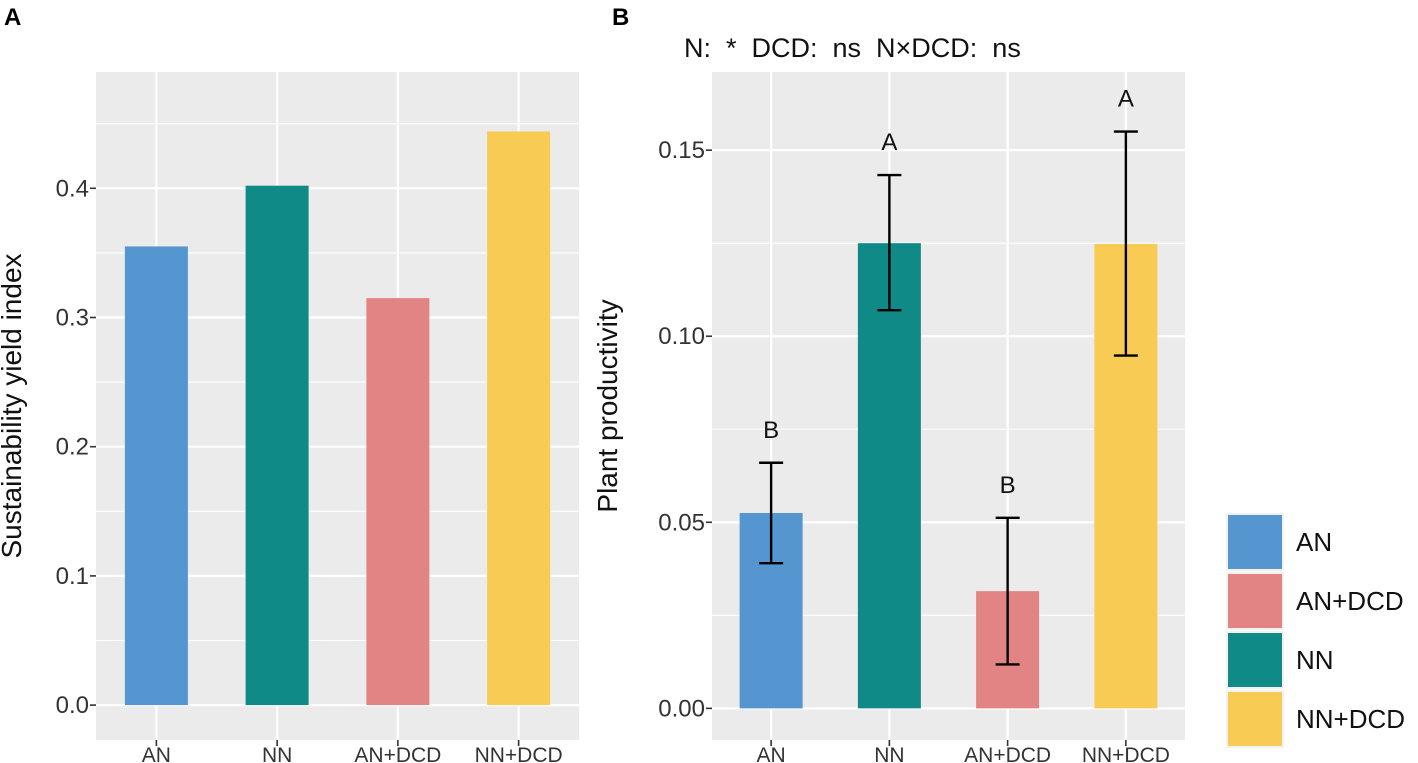 This screenshot has height=763, width=1418. I want to click on legend: AN AN+DCD NN NN+DCD, so click(1315, 630).